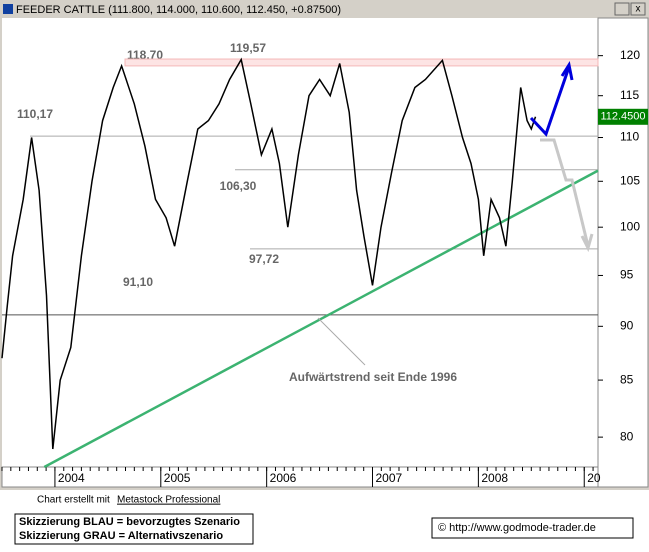 The image size is (649, 552). Describe the element at coordinates (361, 62) in the screenshot. I see `resistance-band` at that location.